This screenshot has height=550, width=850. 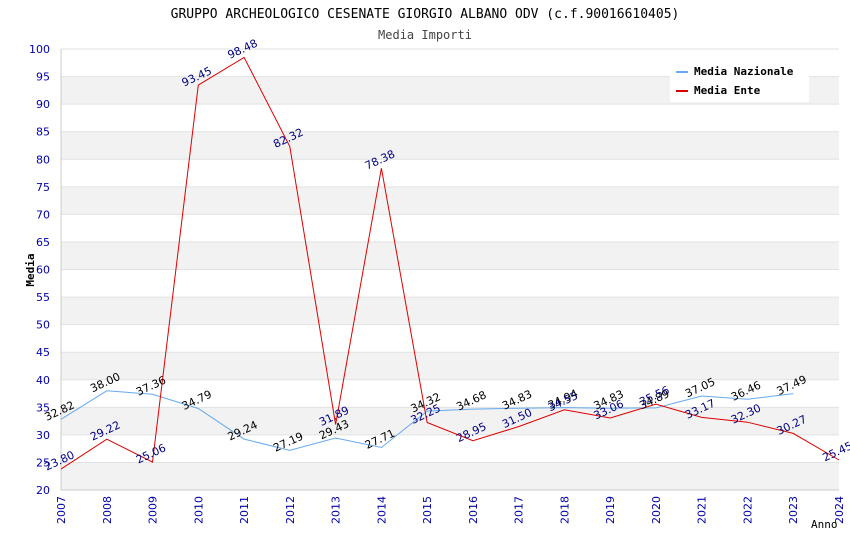 What do you see at coordinates (702, 510) in the screenshot?
I see `x-tick-label: 2021` at bounding box center [702, 510].